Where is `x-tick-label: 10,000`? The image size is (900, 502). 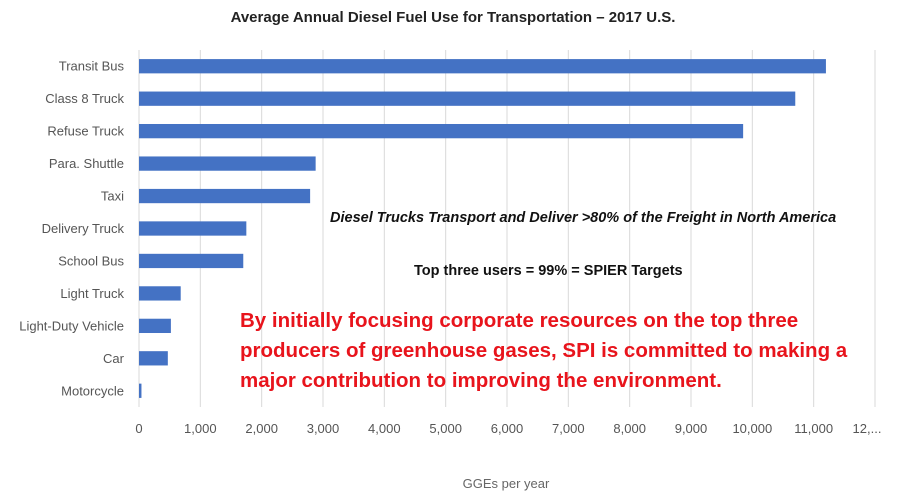 x-tick-label: 10,000 is located at coordinates (752, 428).